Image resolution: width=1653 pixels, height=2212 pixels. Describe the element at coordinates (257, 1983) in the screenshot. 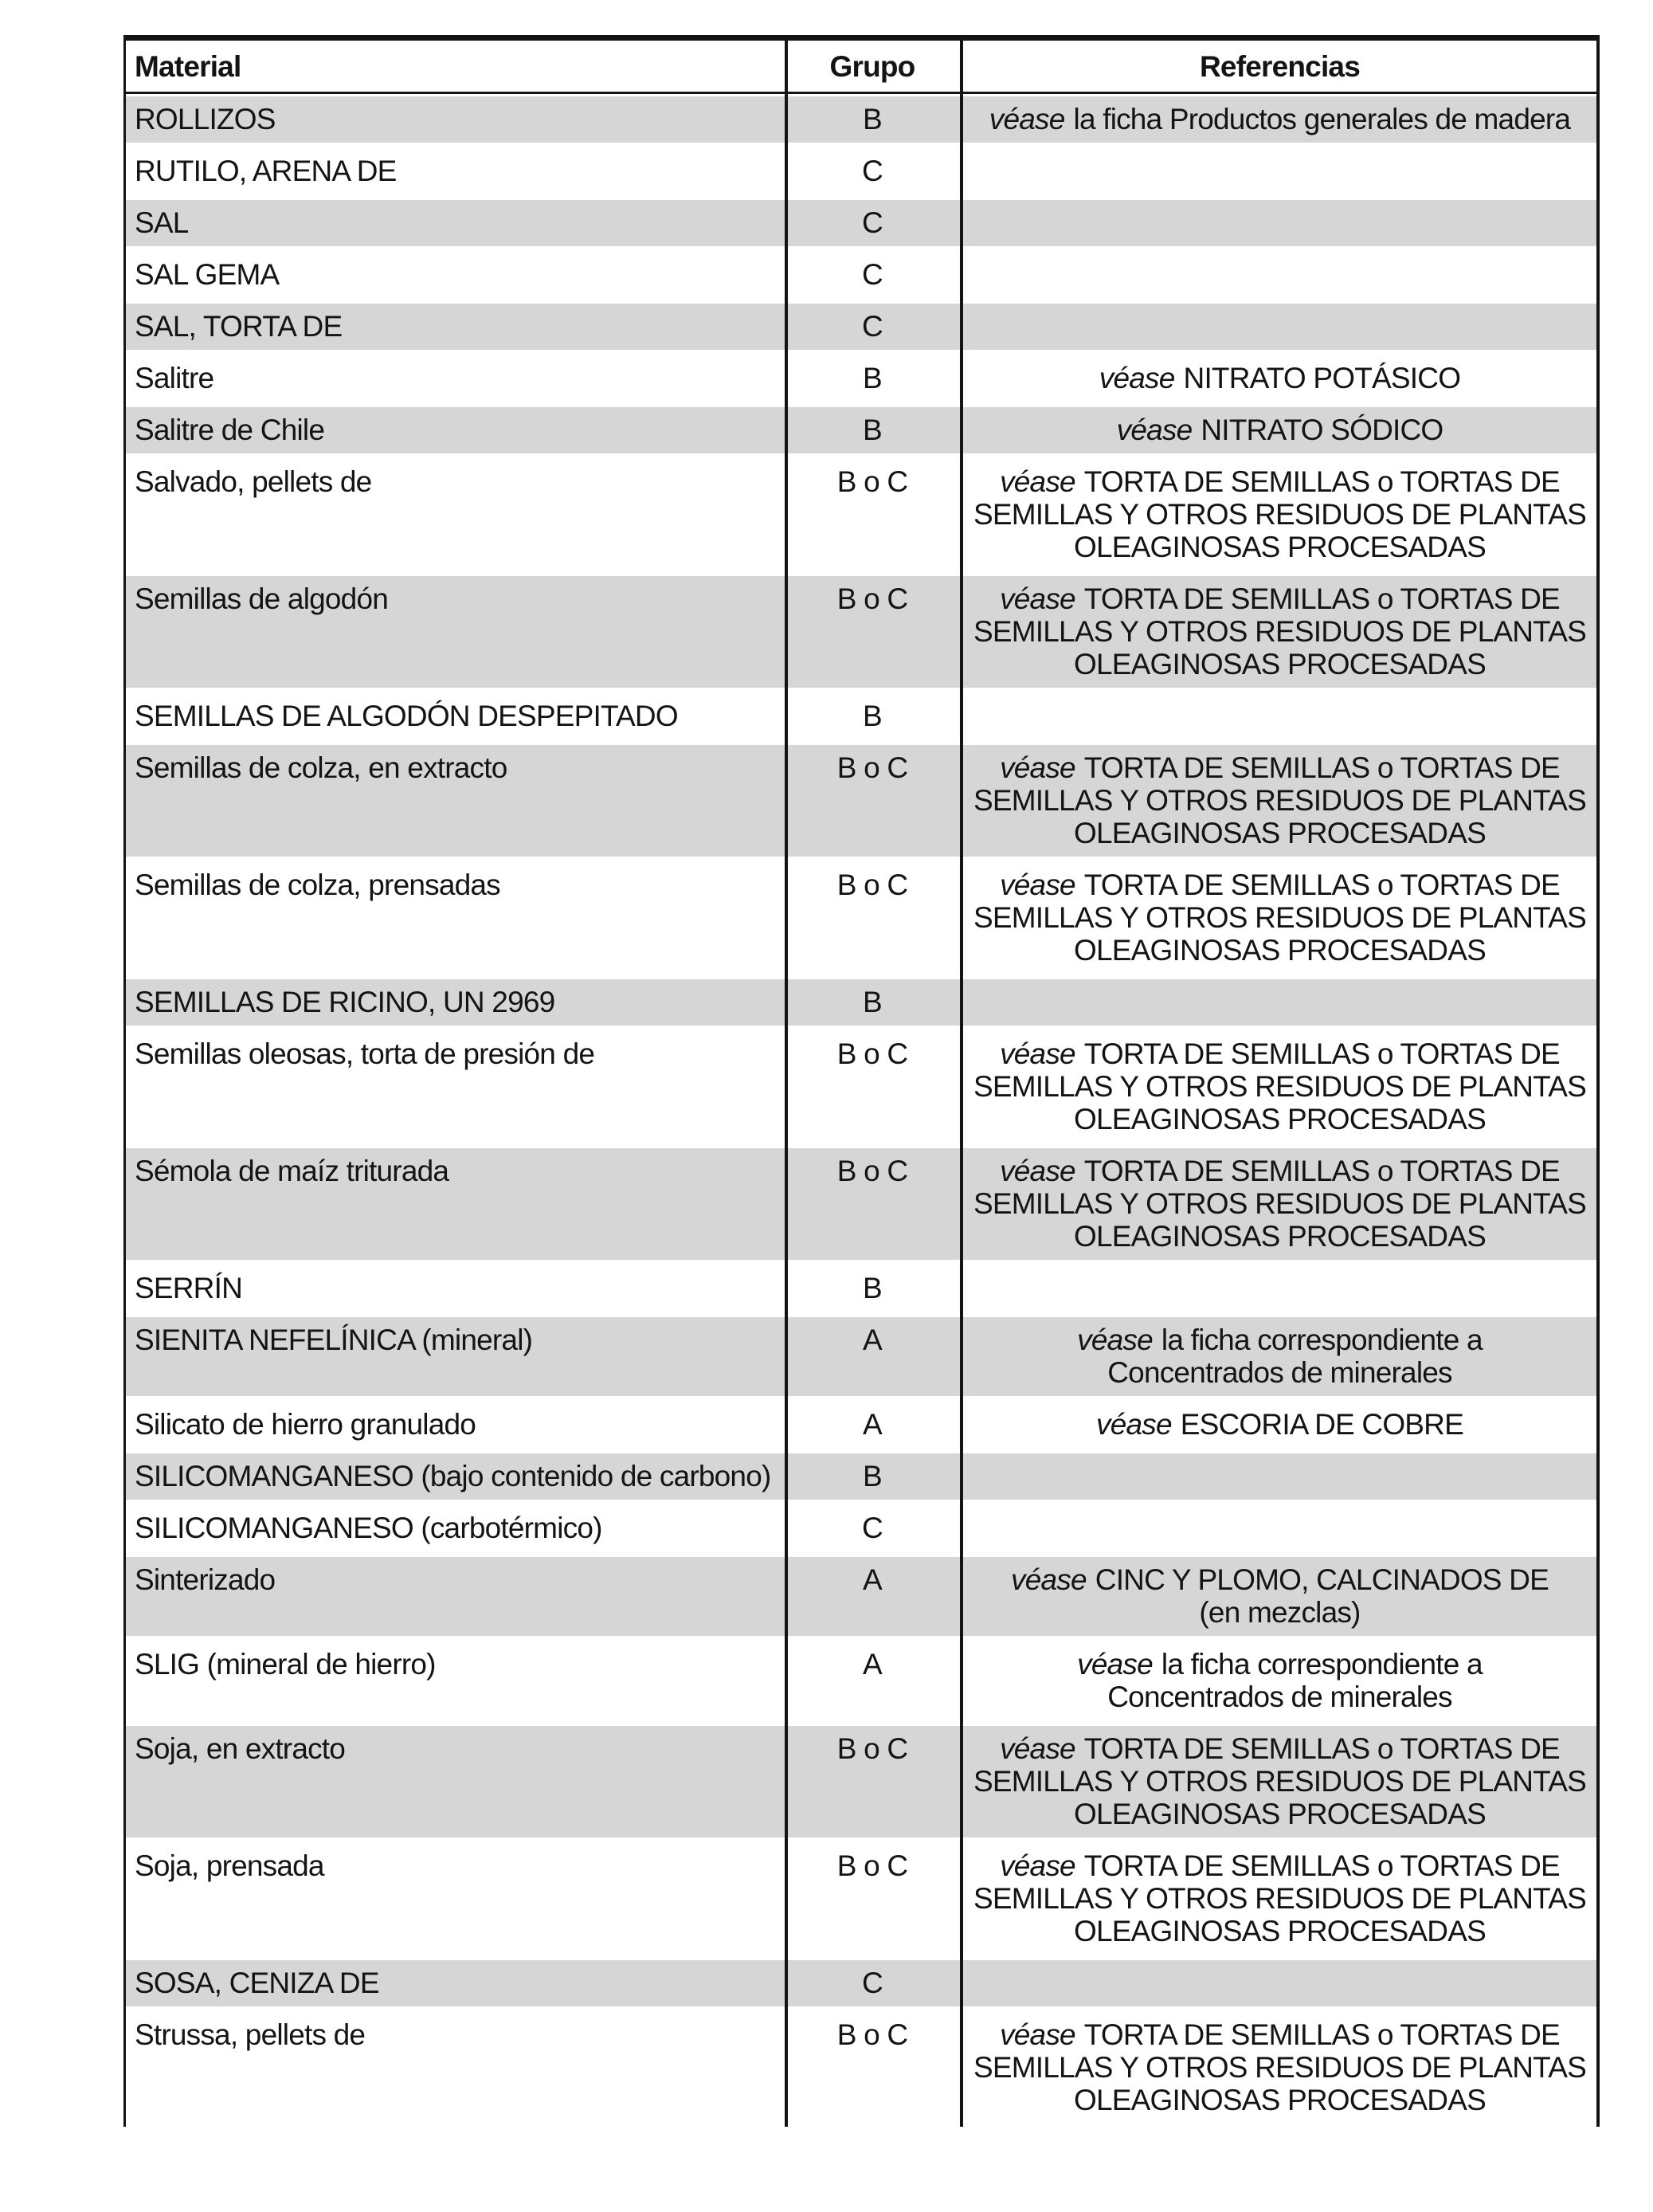

I see `material-cell: SOSA, CENIZA DE` at that location.